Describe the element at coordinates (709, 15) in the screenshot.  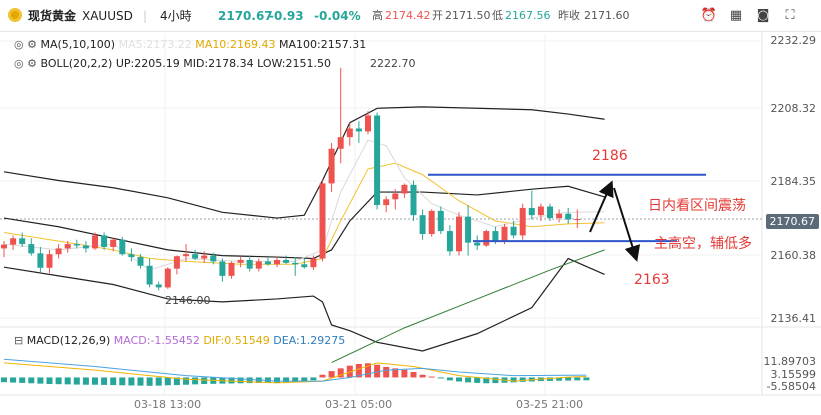
I see `alarm-icon: ⏰` at that location.